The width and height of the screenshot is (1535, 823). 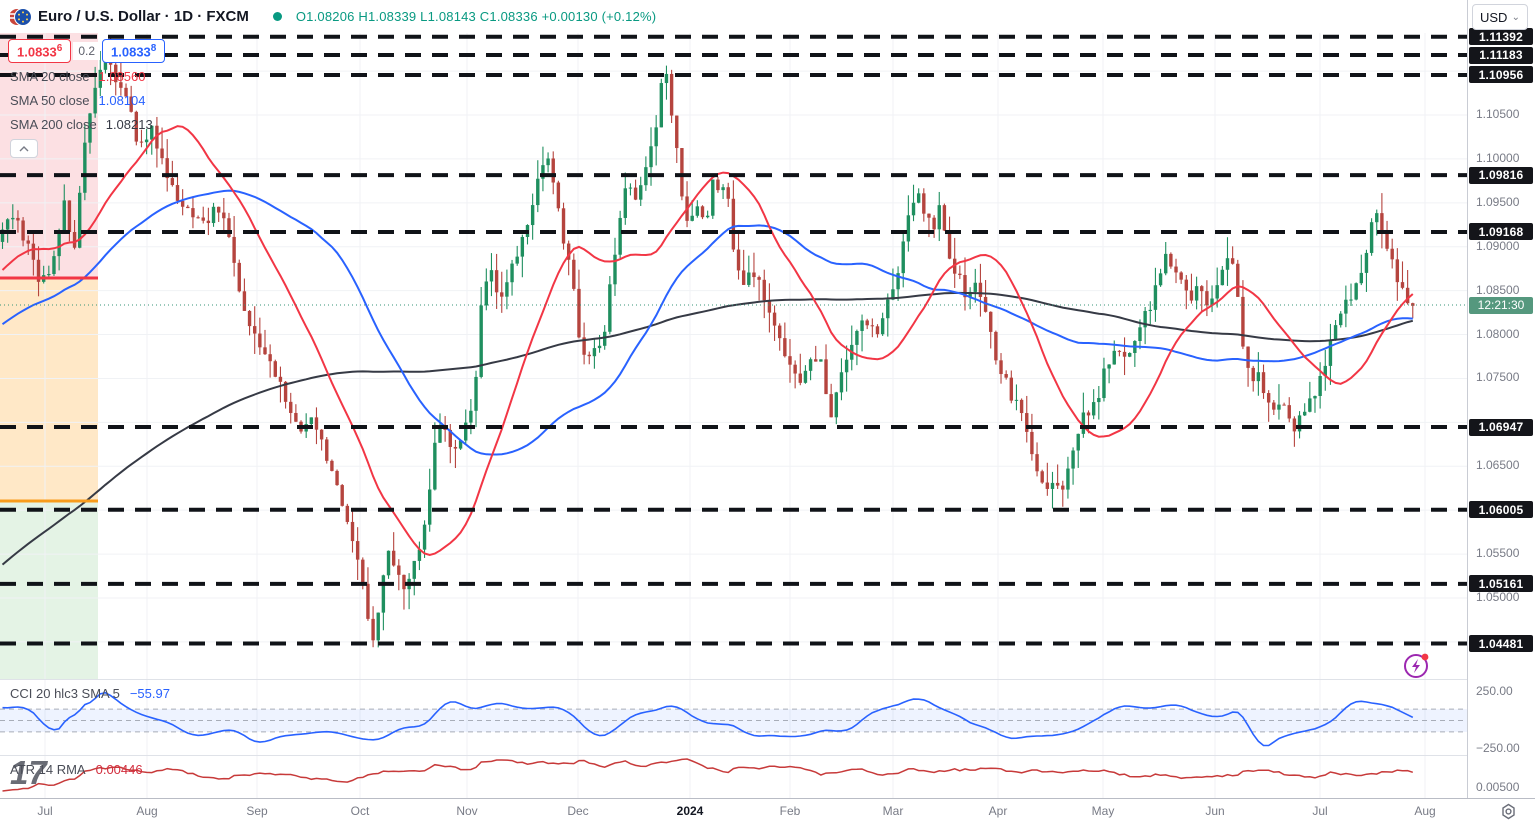 I want to click on sma200-value: 1.08213, so click(x=129, y=124).